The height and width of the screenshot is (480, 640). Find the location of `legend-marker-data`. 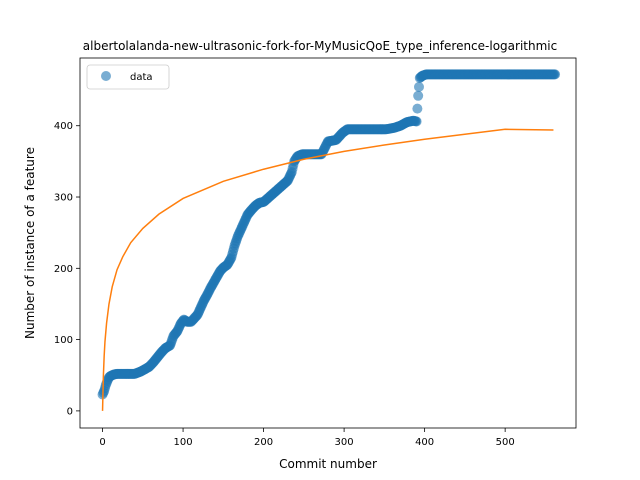

legend-marker-data is located at coordinates (106, 76).